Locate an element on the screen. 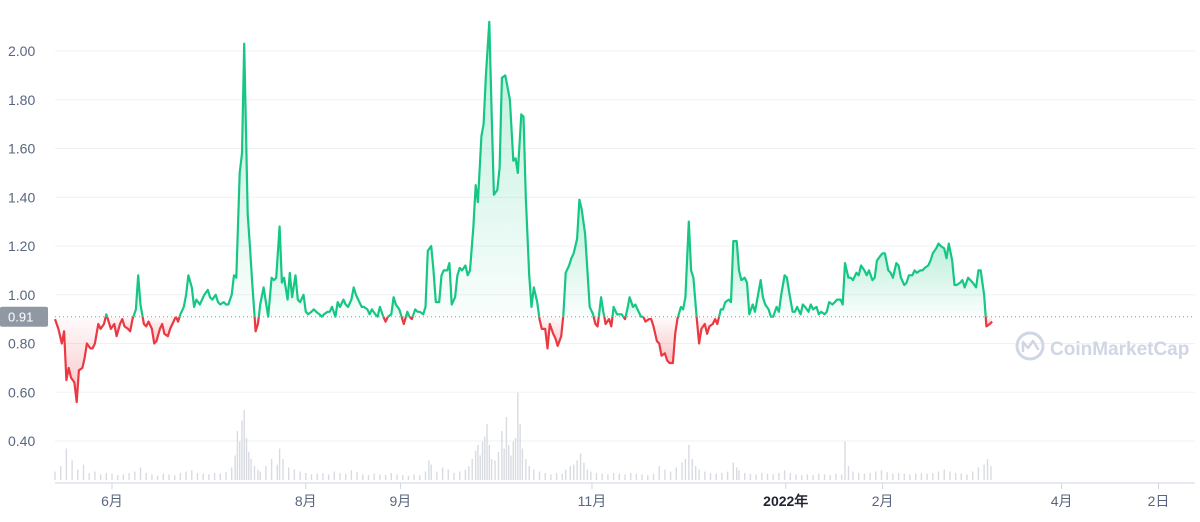 Image resolution: width=1200 pixels, height=522 pixels. volume-bars is located at coordinates (523, 436).